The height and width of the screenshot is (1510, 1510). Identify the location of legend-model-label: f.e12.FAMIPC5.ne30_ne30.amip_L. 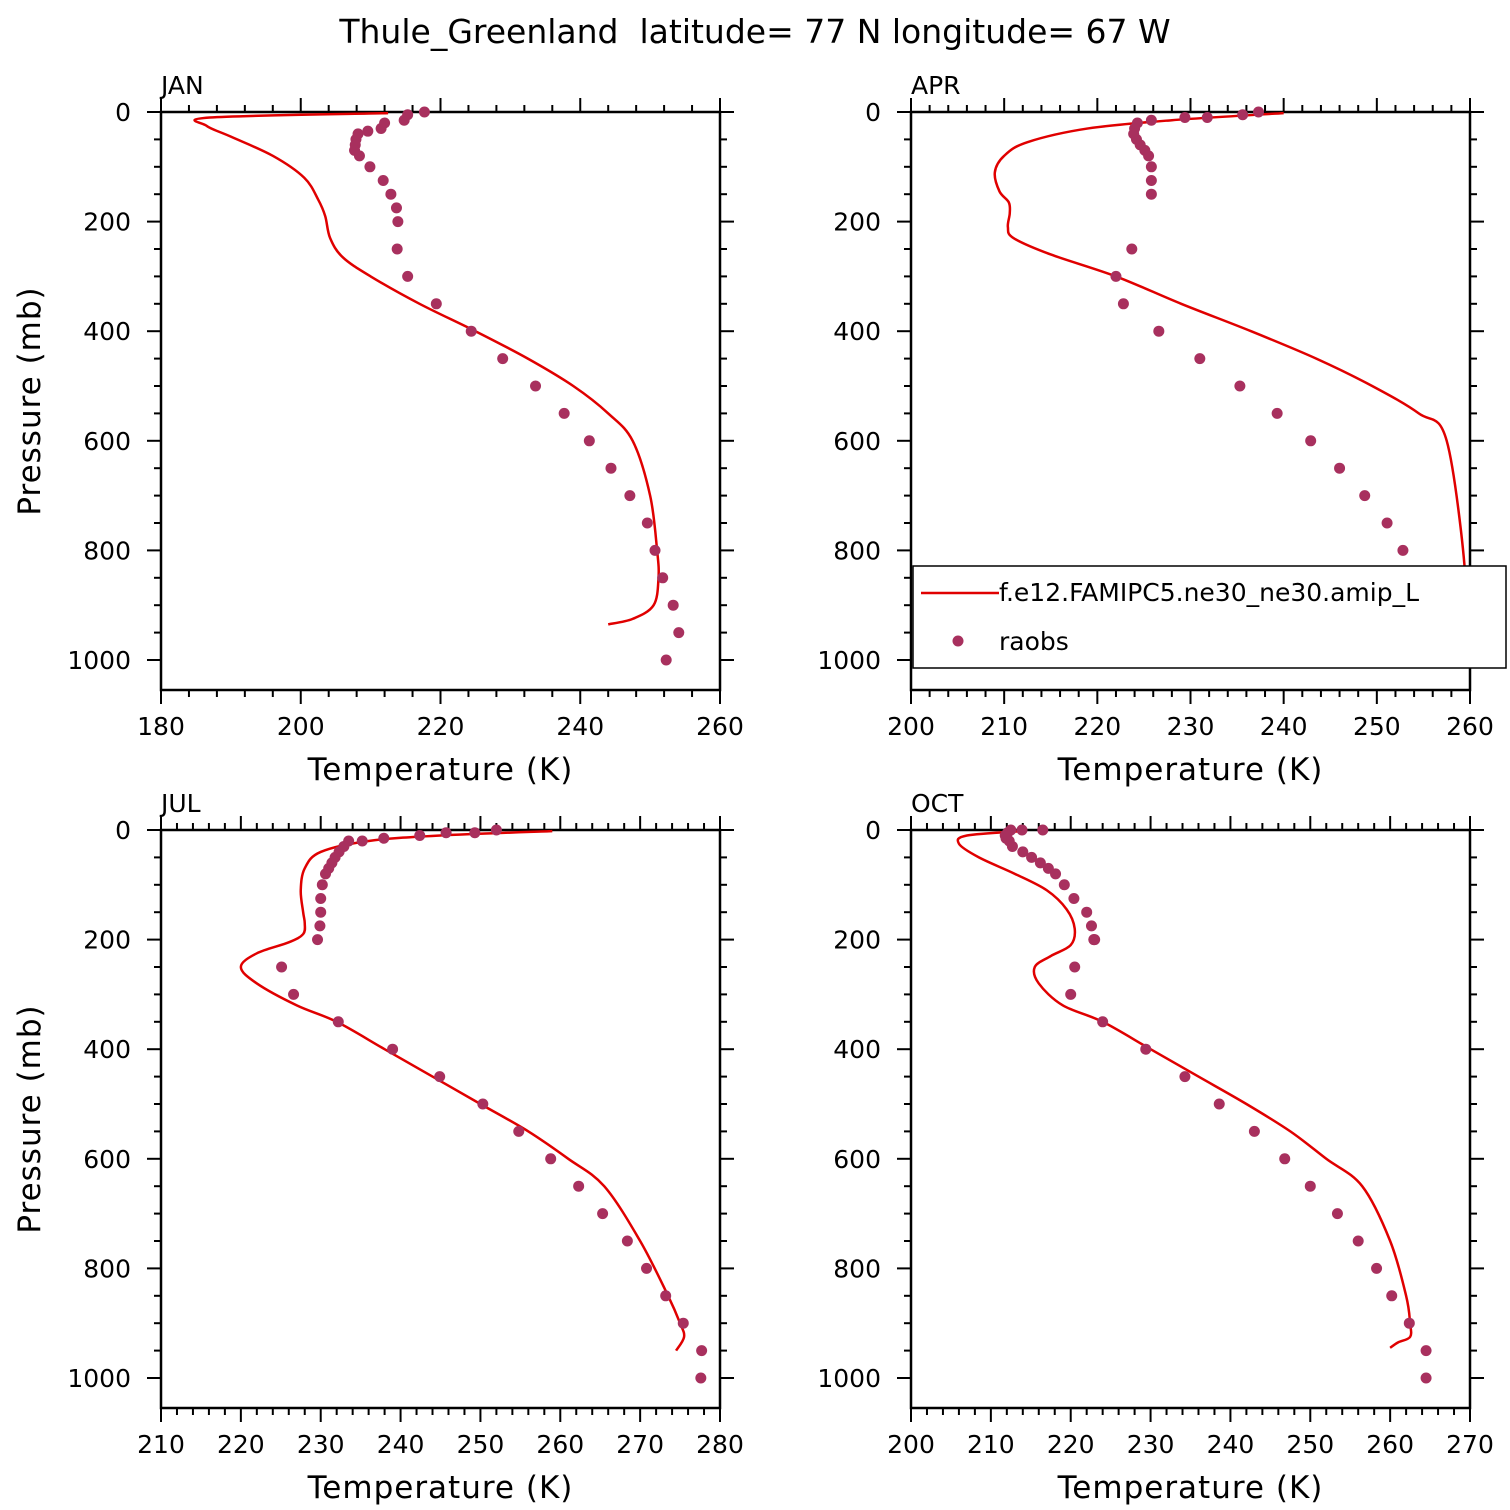
(1209, 592).